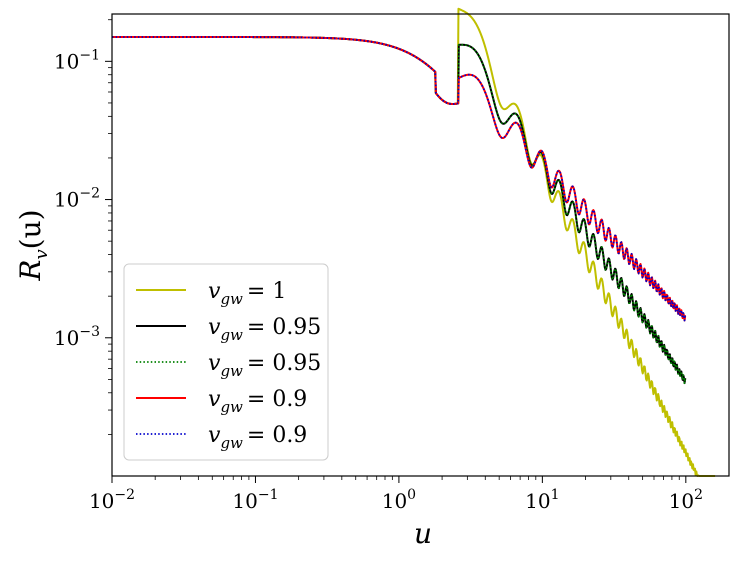  What do you see at coordinates (77, 337) in the screenshot?
I see `y-tick-label-0: 10⁻³` at bounding box center [77, 337].